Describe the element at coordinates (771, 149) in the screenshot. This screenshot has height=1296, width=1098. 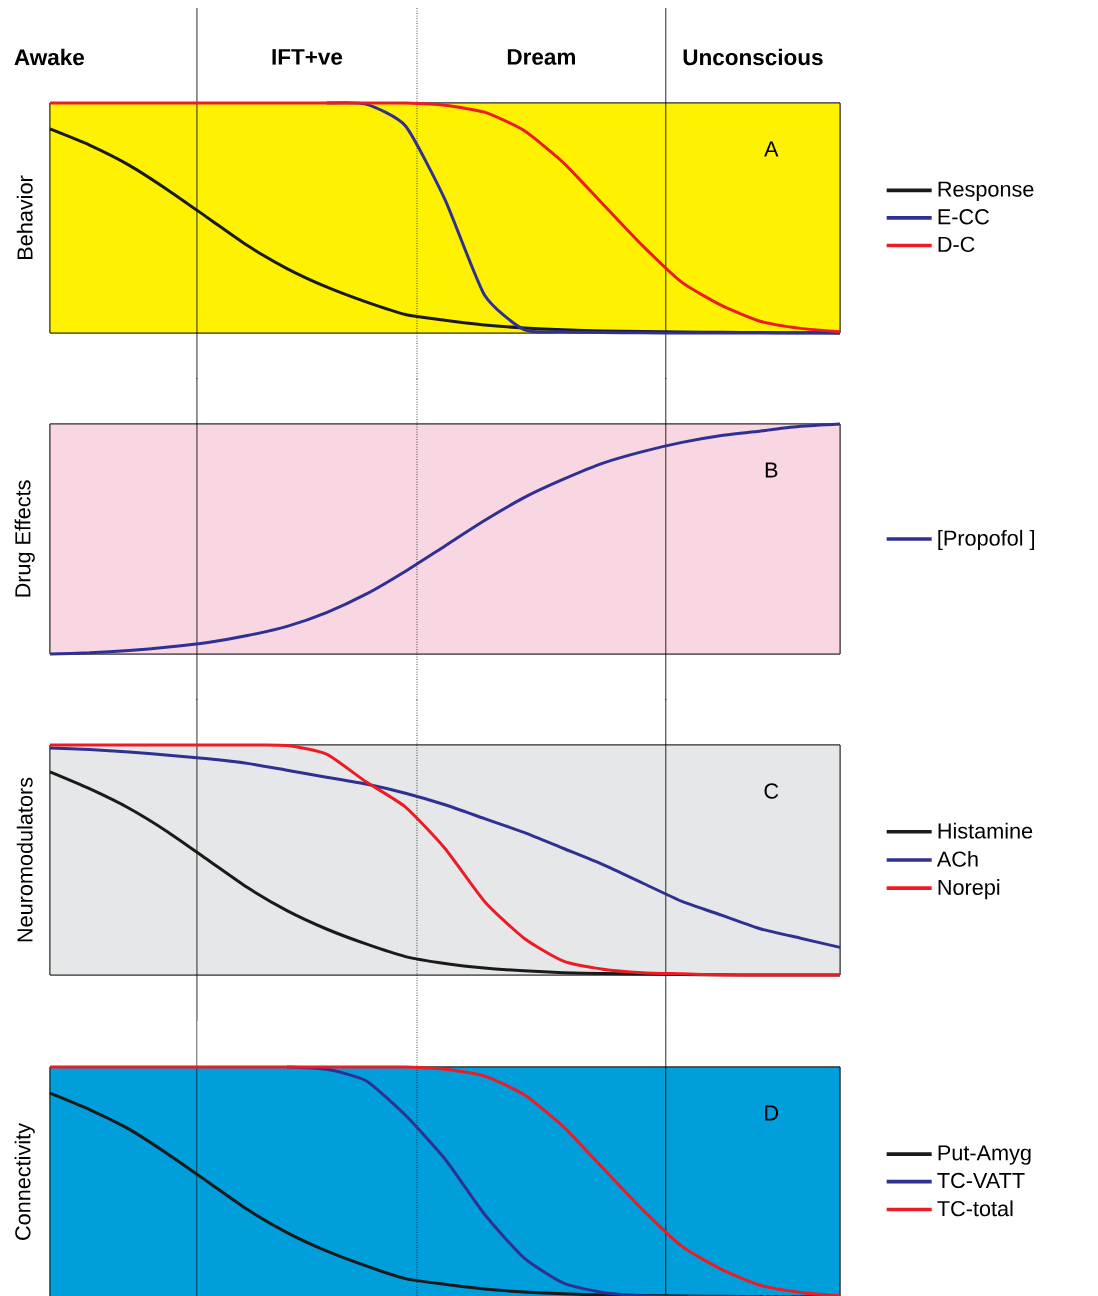
I see `annotation: A` at that location.